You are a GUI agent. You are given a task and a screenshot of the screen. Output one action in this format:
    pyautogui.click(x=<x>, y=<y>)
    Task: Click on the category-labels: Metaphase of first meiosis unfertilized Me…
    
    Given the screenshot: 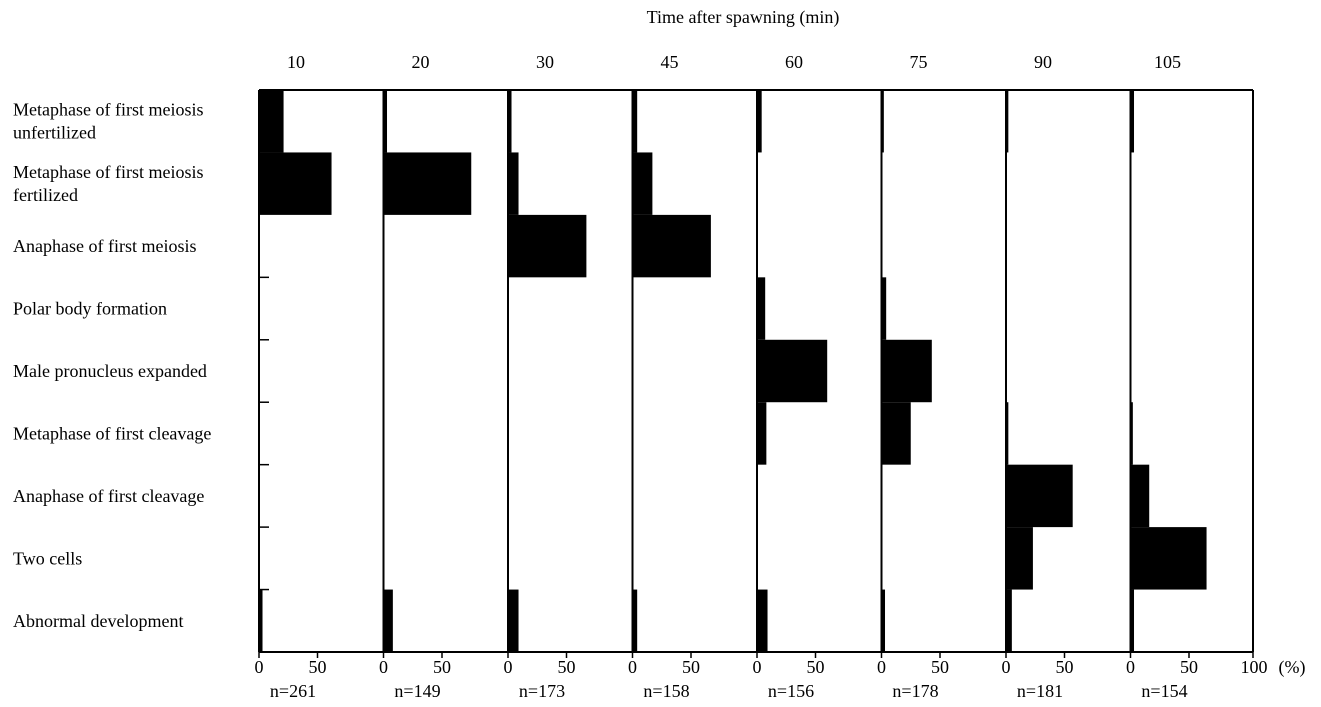 What is the action you would take?
    pyautogui.click(x=112, y=365)
    